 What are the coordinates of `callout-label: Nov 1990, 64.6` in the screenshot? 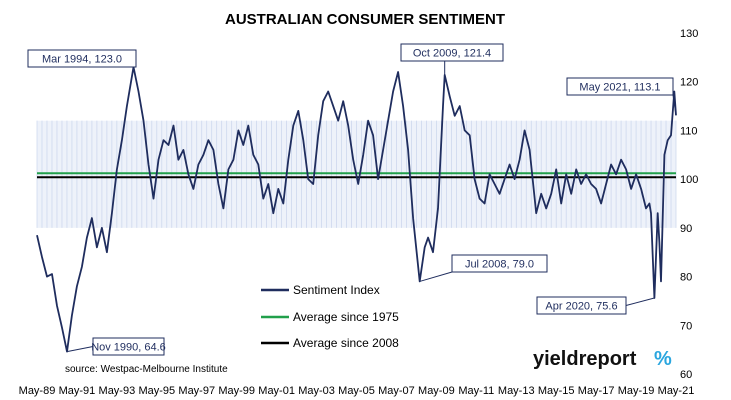 It's located at (128, 348).